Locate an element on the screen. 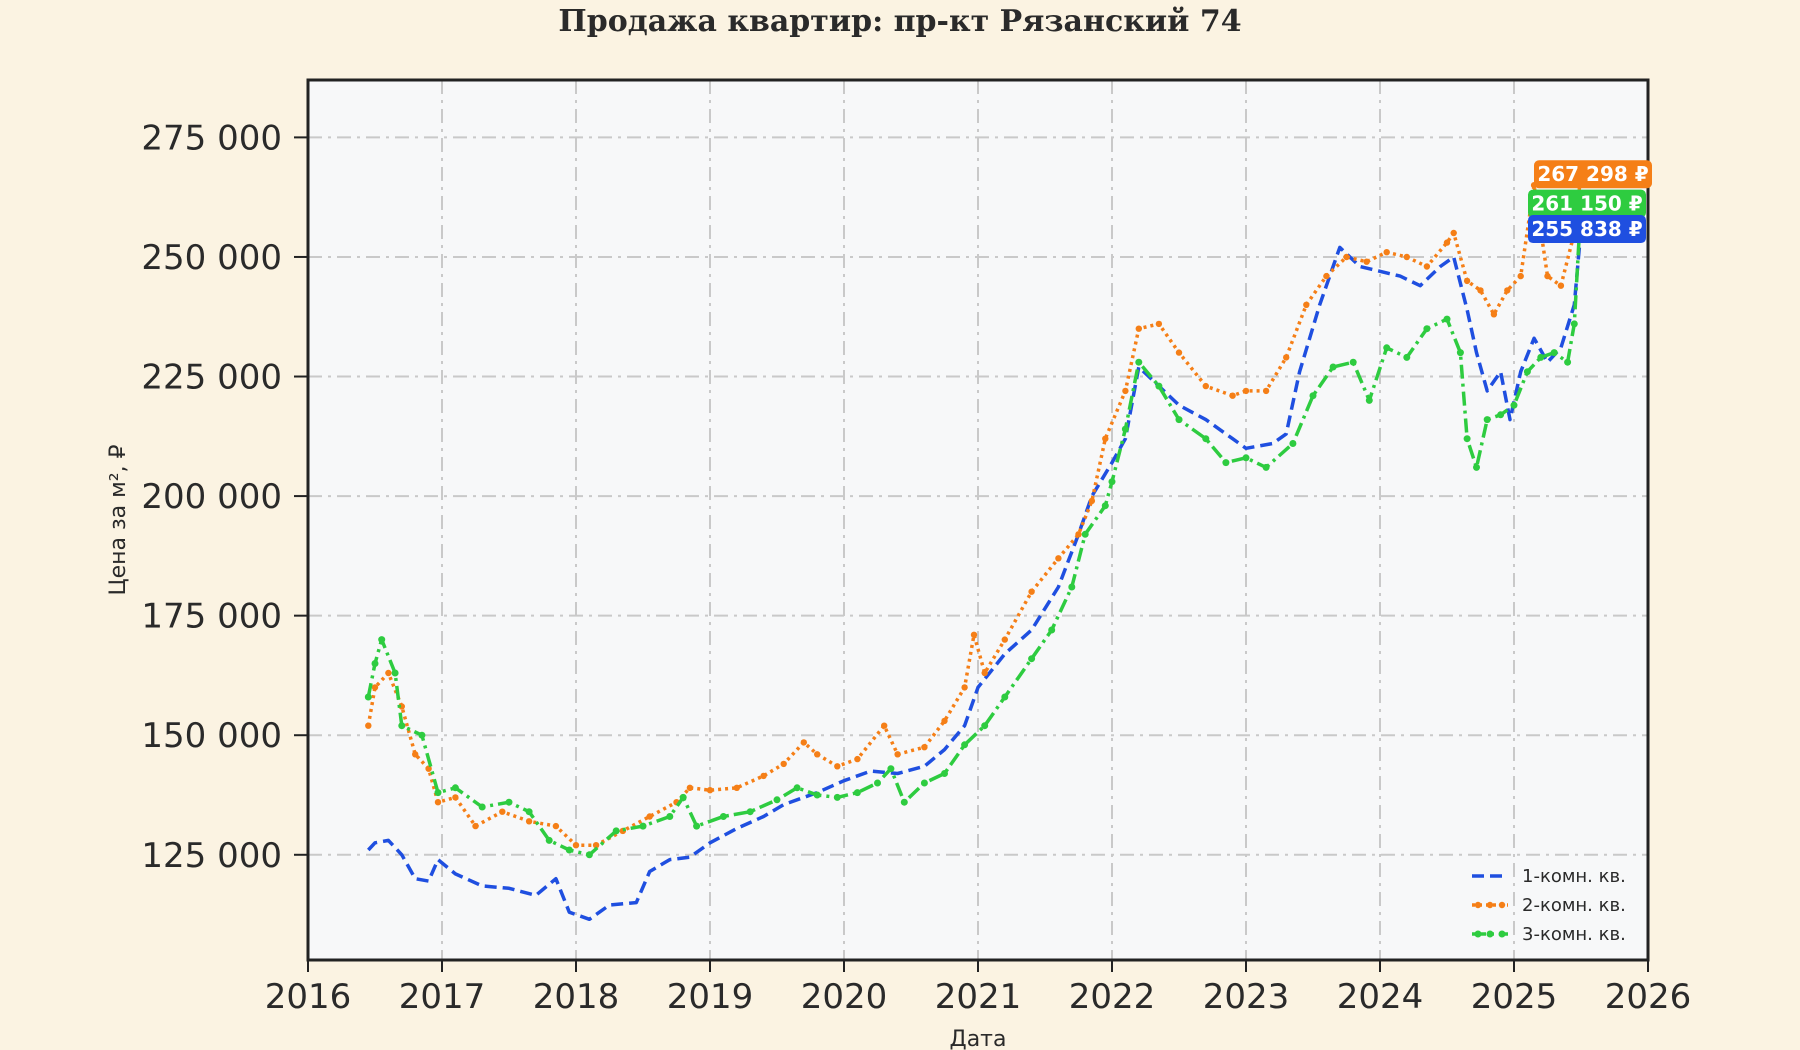  x-axis-label: Дата is located at coordinates (978, 1038).